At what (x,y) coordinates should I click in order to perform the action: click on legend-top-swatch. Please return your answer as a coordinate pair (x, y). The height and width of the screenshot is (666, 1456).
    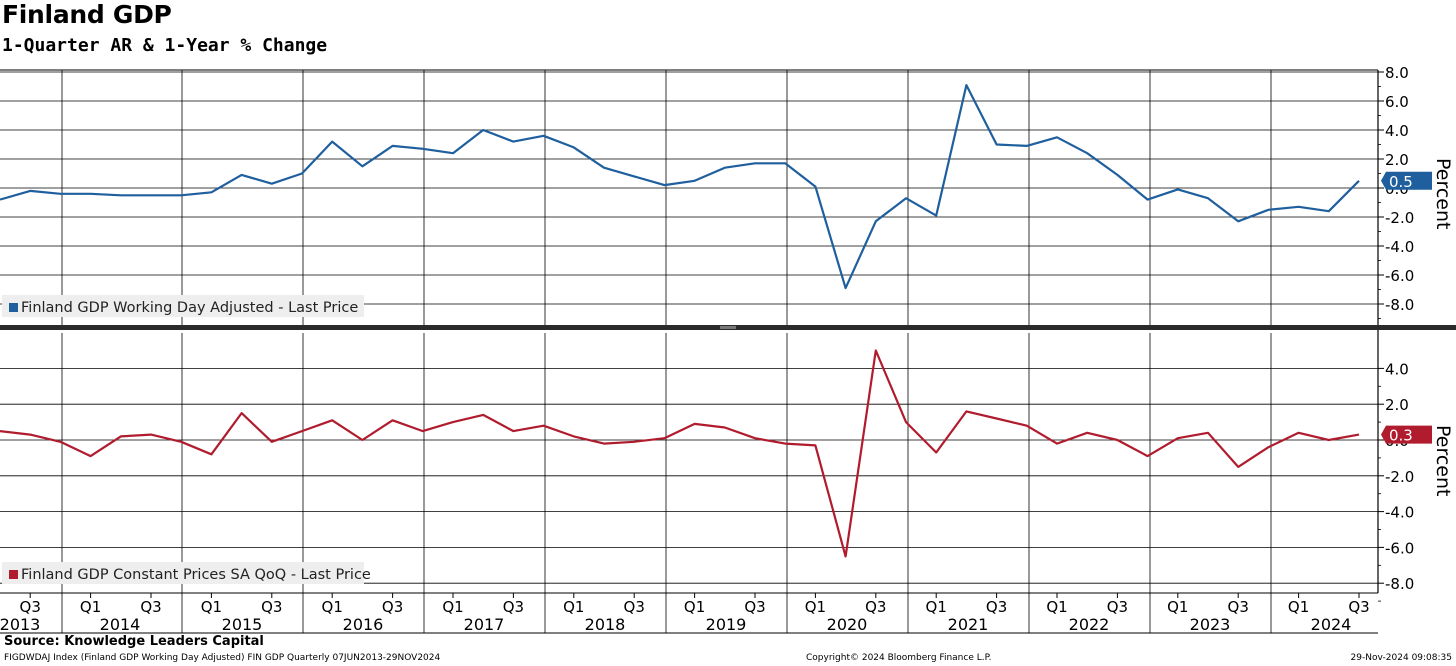
    Looking at the image, I should click on (13, 307).